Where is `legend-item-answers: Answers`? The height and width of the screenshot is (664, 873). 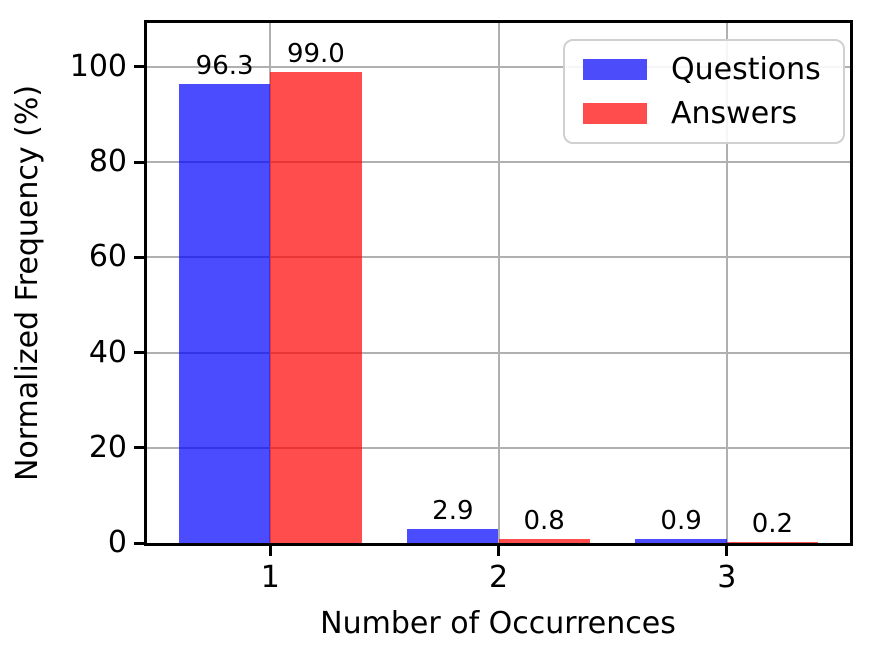 legend-item-answers: Answers is located at coordinates (702, 113).